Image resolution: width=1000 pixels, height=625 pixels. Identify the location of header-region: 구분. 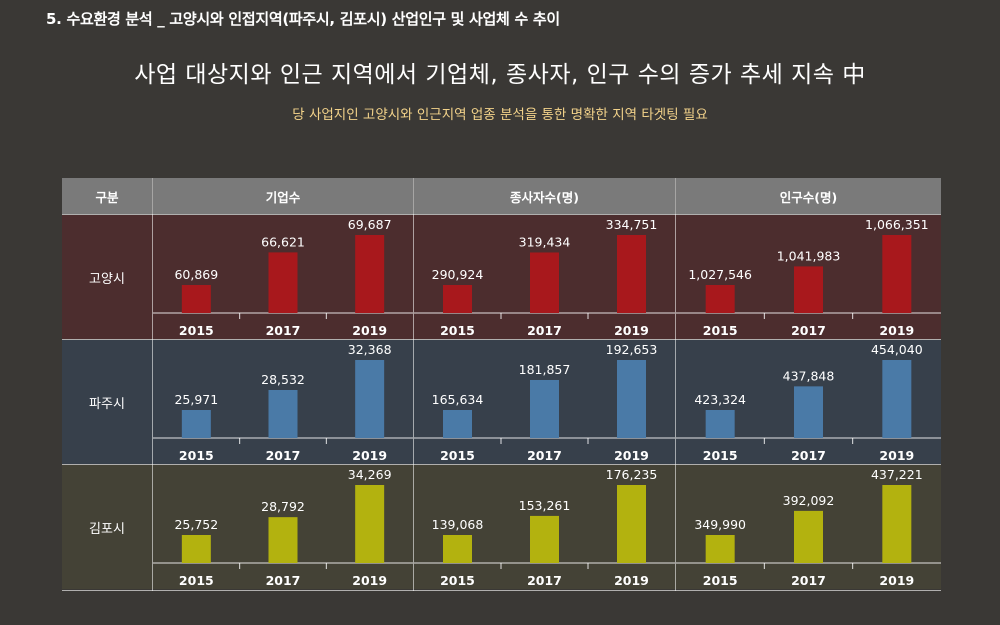
(107, 196).